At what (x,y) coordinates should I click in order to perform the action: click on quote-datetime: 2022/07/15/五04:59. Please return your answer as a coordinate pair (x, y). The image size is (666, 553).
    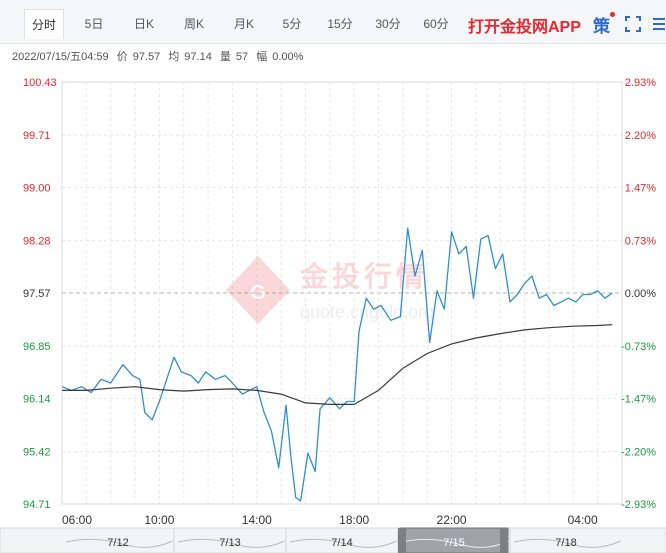
    Looking at the image, I should click on (60, 57).